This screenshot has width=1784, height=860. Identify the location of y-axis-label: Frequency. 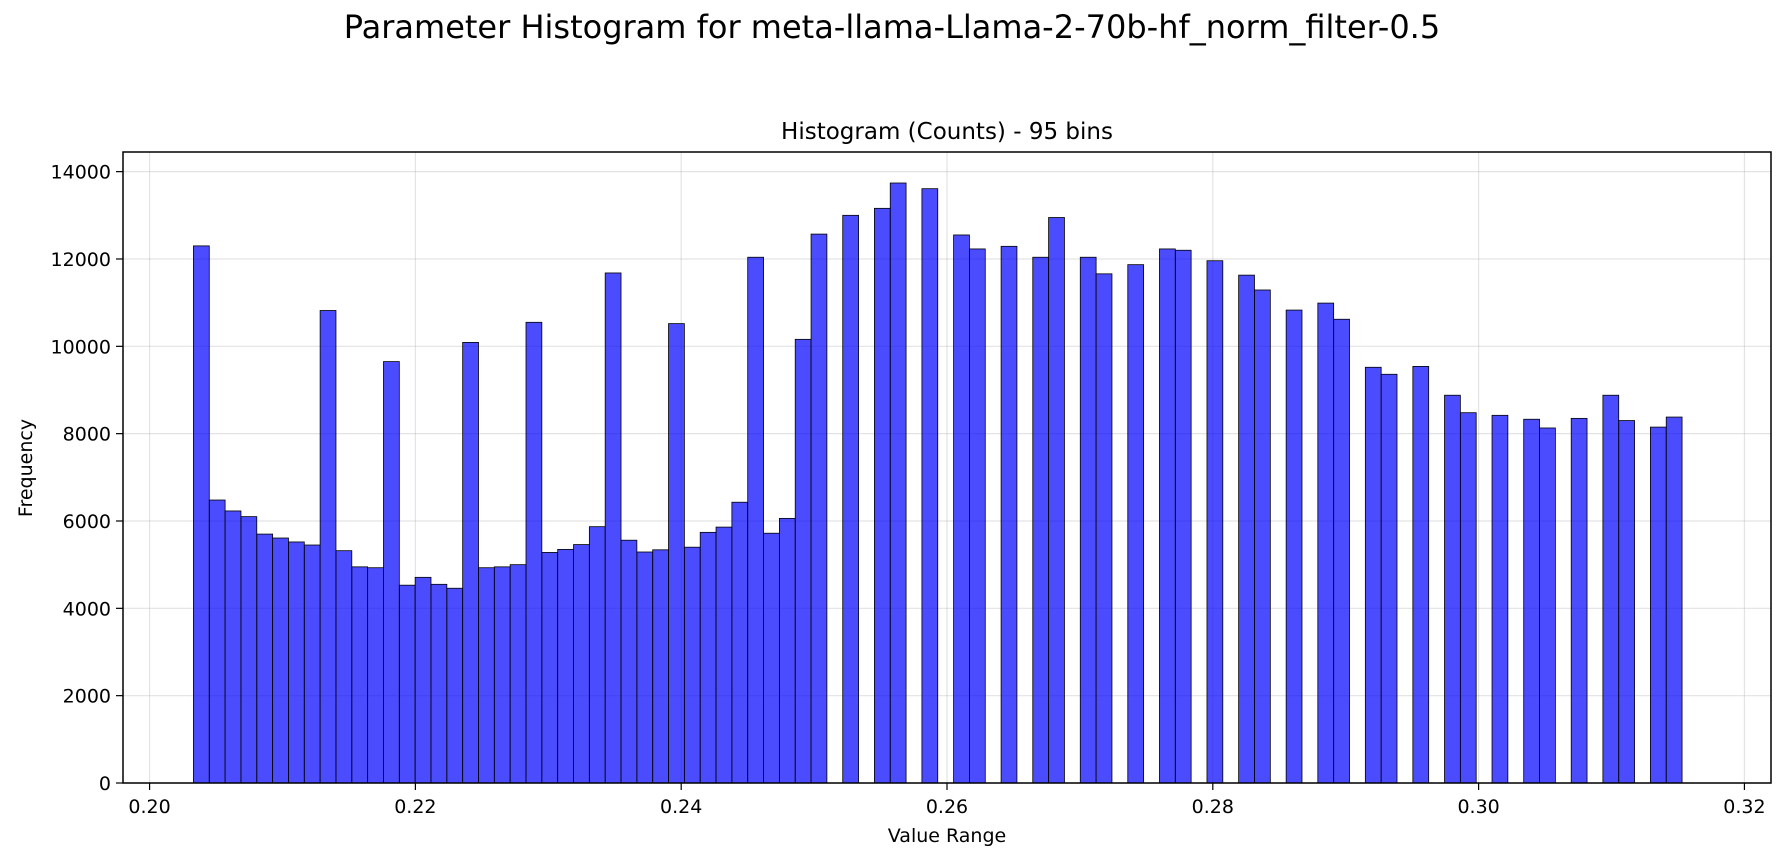
(26, 468).